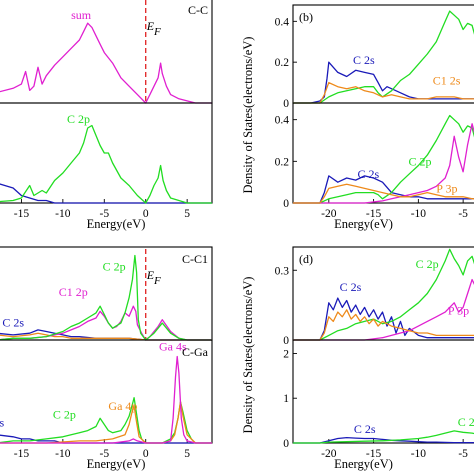 The image size is (474, 474). What do you see at coordinates (282, 22) in the screenshot?
I see `chart-b-top-ytick-label: 0.4` at bounding box center [282, 22].